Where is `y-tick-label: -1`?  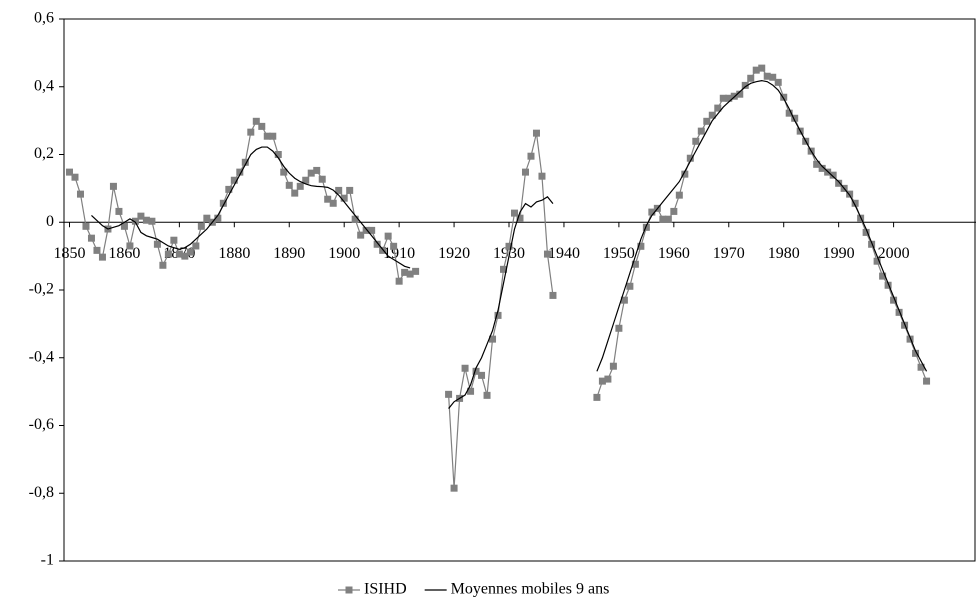 y-tick-label: -1 is located at coordinates (47, 560).